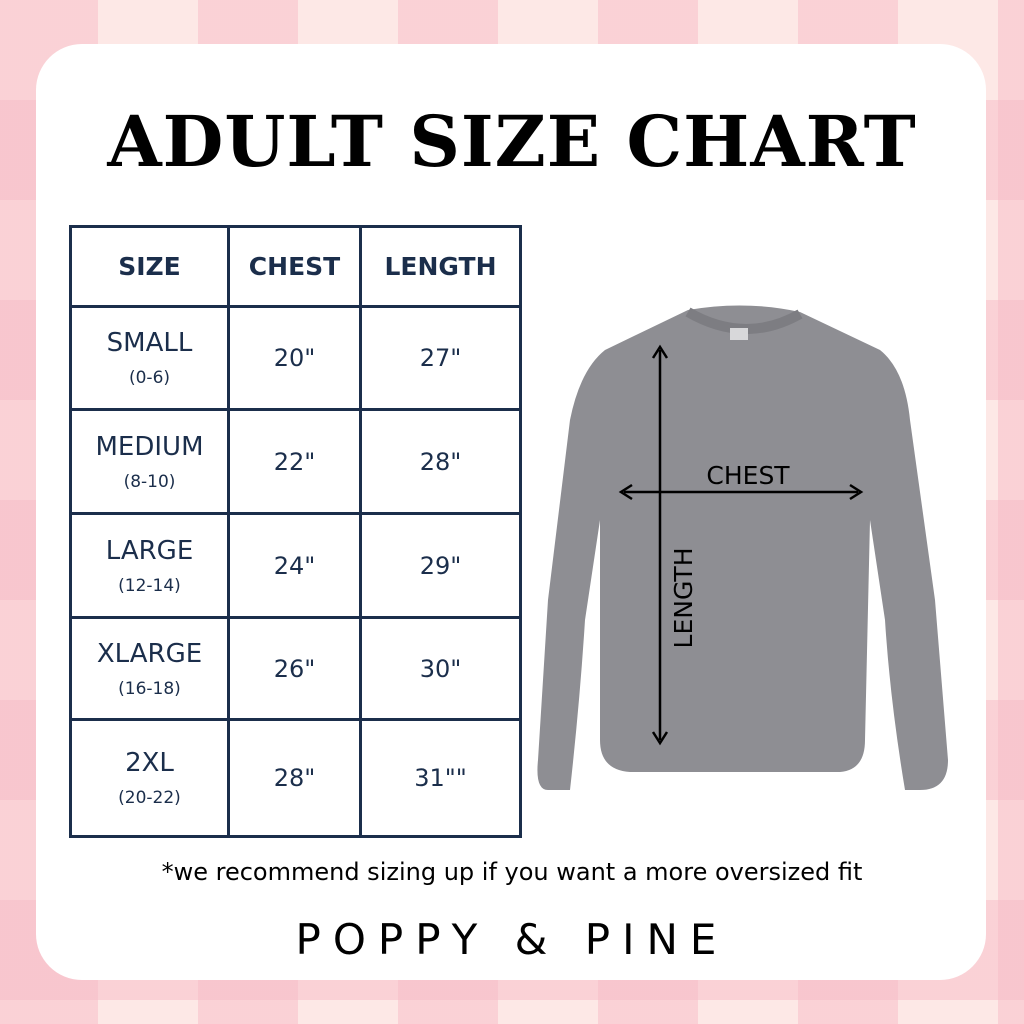 This screenshot has width=1024, height=1024. What do you see at coordinates (748, 475) in the screenshot?
I see `chest-label: CHEST` at bounding box center [748, 475].